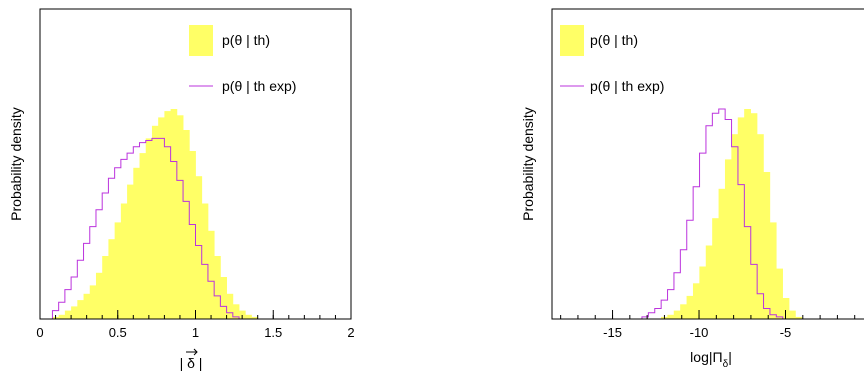 This screenshot has width=864, height=376. I want to click on left-legend-label-th: p(θ | th), so click(246, 40).